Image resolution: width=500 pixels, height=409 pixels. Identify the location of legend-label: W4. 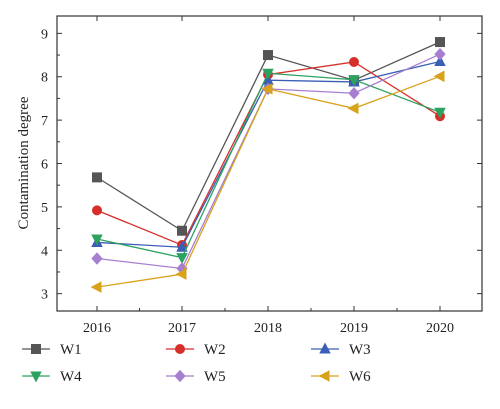
(71, 377).